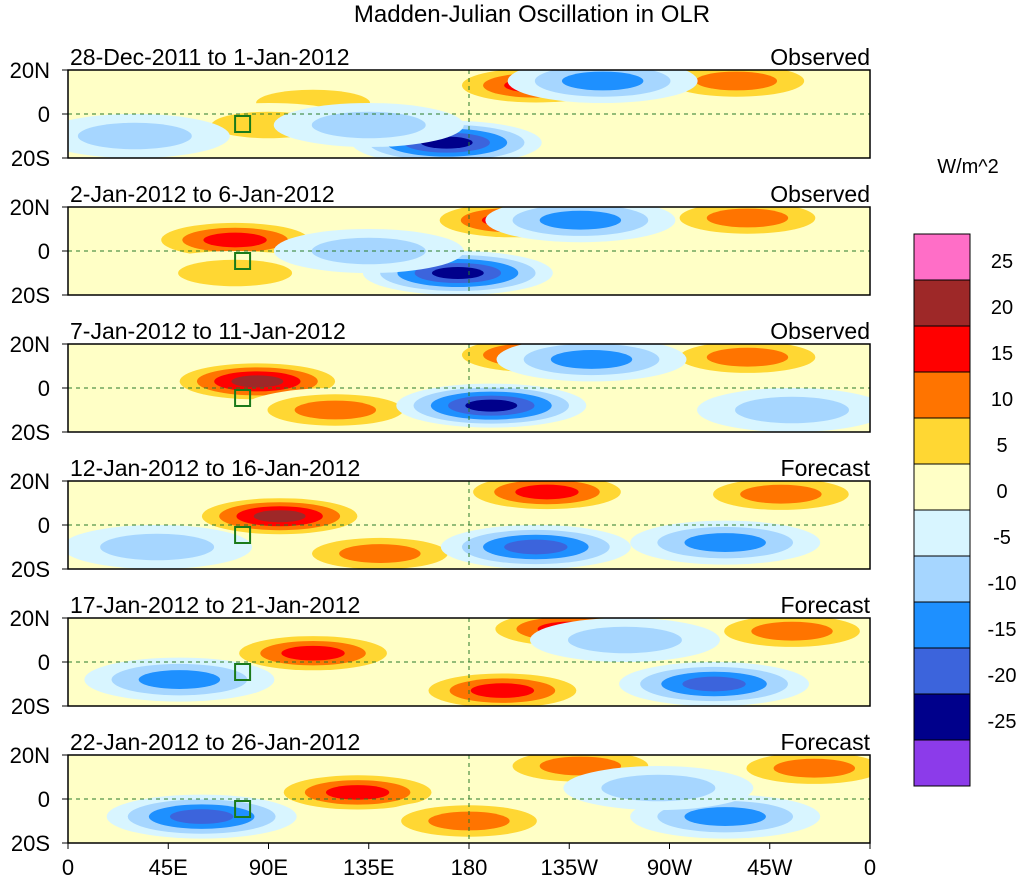 Image resolution: width=1021 pixels, height=887 pixels. Describe the element at coordinates (1001, 492) in the screenshot. I see `colorbar-label: 0` at that location.